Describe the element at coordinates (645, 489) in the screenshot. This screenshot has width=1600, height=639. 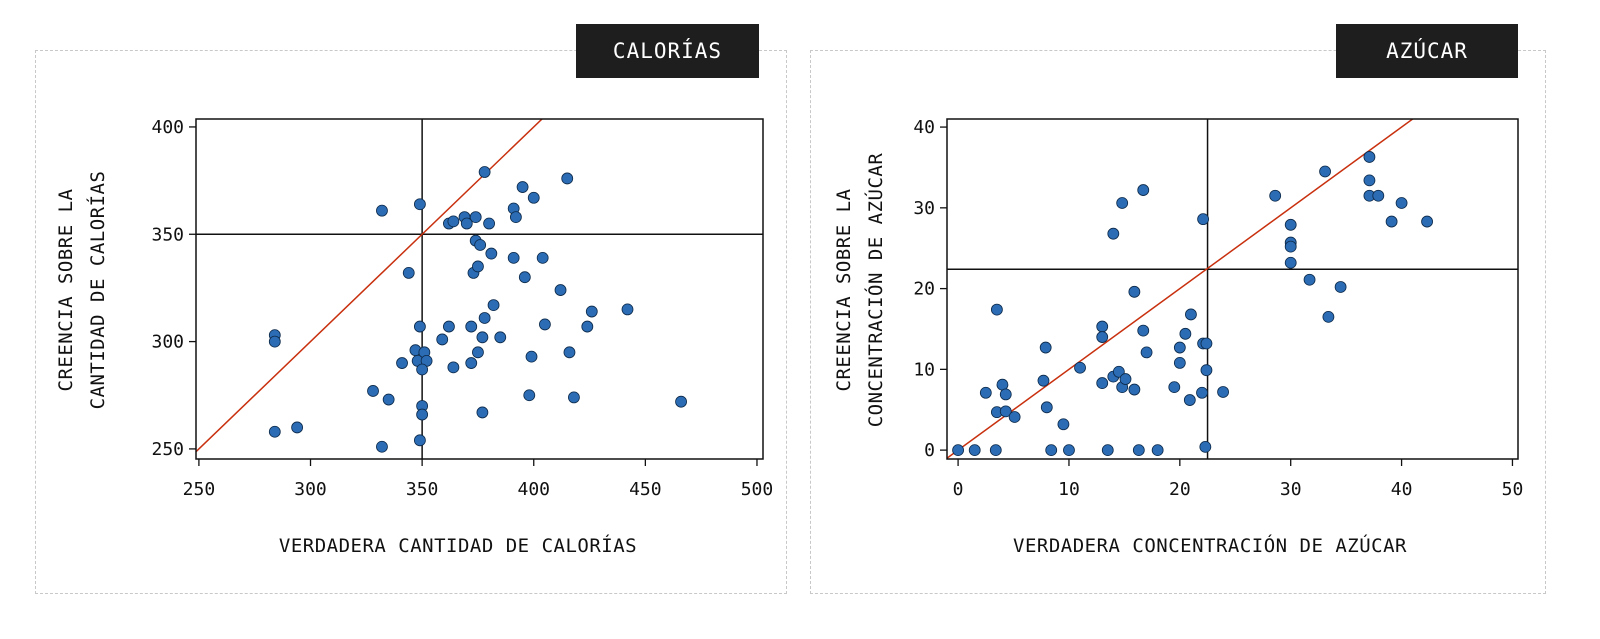
I see `calorias-x-tick-label: 450` at that location.